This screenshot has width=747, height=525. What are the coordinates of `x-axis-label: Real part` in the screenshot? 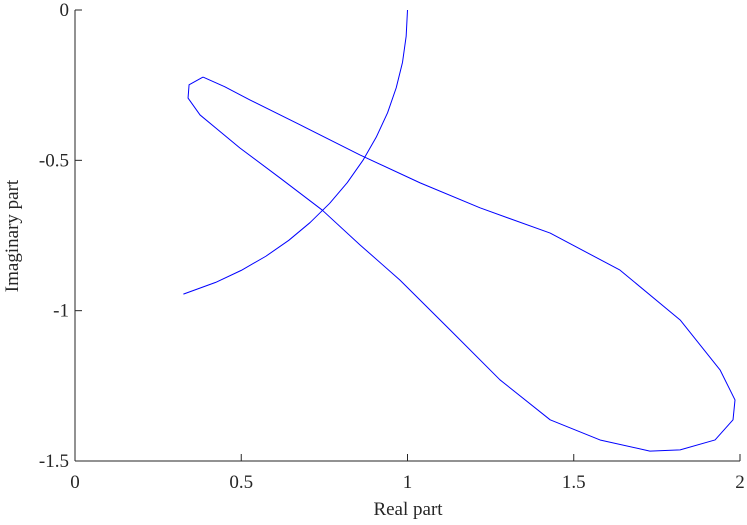 It's located at (408, 509).